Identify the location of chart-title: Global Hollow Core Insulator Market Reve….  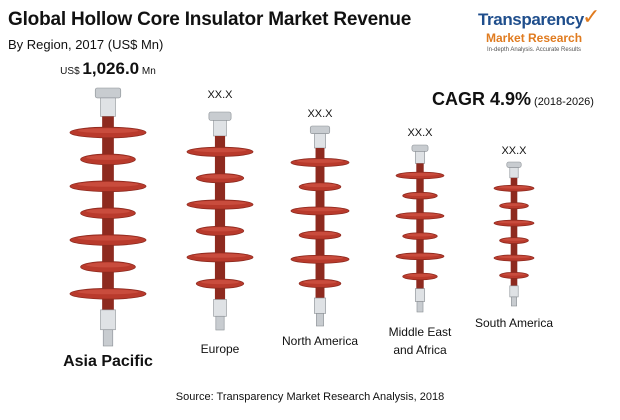
(210, 19).